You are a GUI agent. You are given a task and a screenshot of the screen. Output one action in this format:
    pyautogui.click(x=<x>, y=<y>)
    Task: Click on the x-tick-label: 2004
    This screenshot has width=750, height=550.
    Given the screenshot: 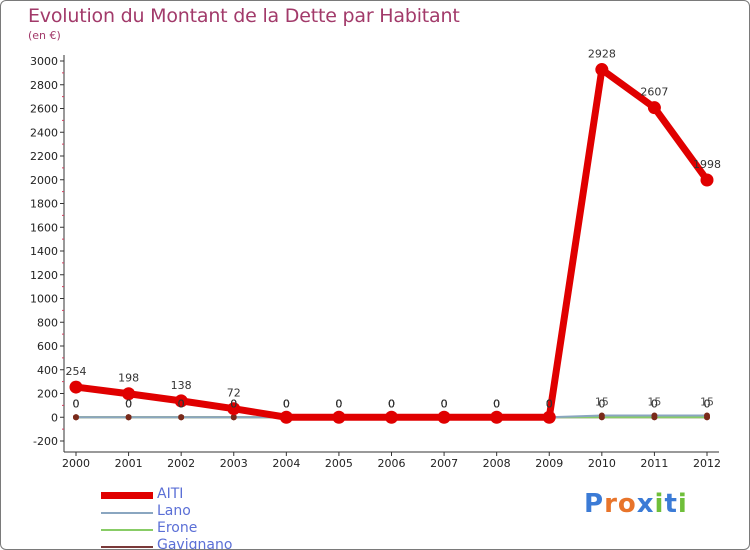 What is the action you would take?
    pyautogui.click(x=286, y=463)
    